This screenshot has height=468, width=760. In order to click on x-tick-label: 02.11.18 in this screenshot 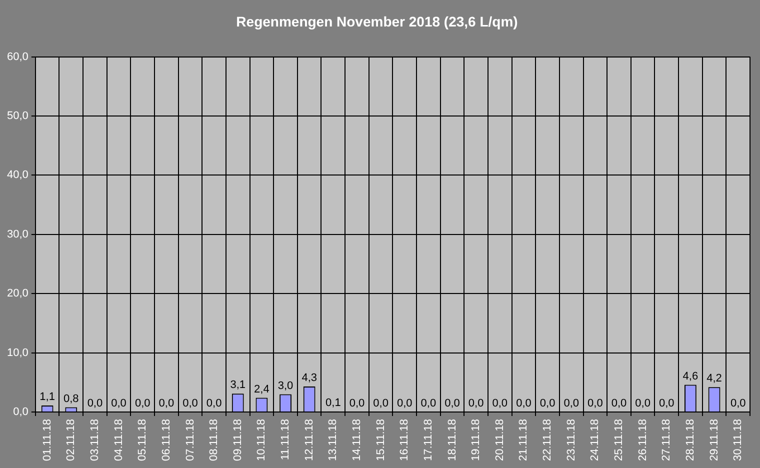, I will do `click(71, 440)`.